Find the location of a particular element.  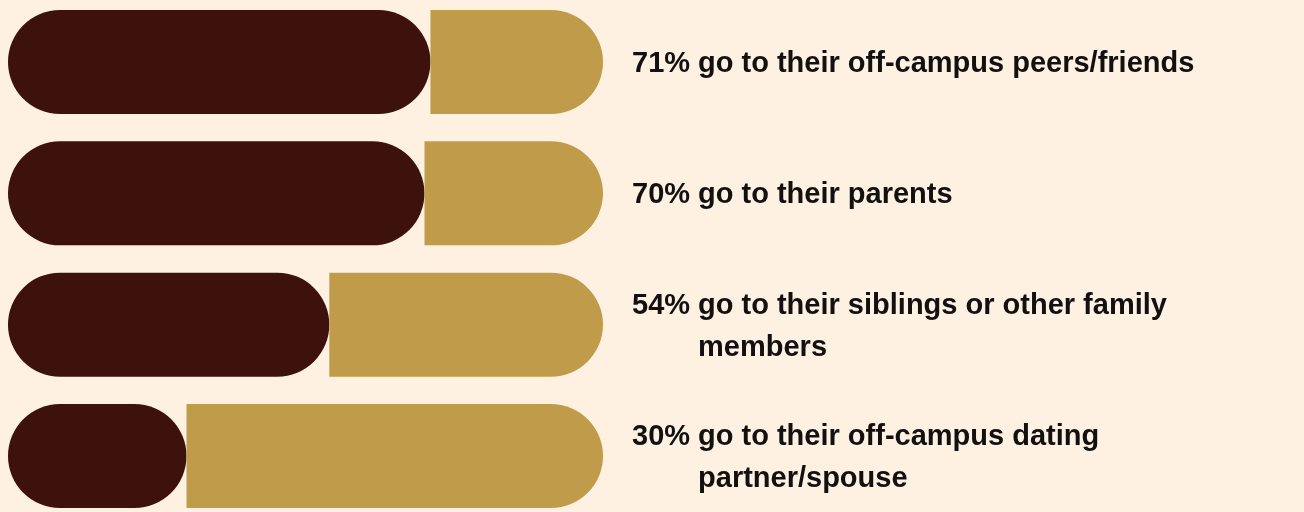

y-tick-label: go to their siblings or other family members is located at coordinates (932, 324).